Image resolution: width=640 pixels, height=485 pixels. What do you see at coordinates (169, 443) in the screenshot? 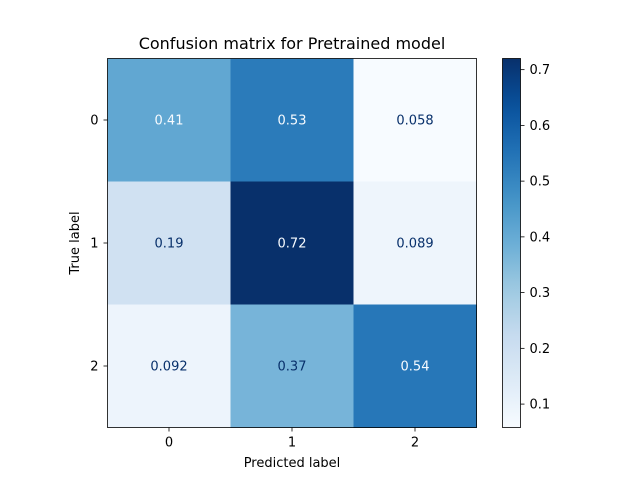
I see `x-tick-label: 0` at bounding box center [169, 443].